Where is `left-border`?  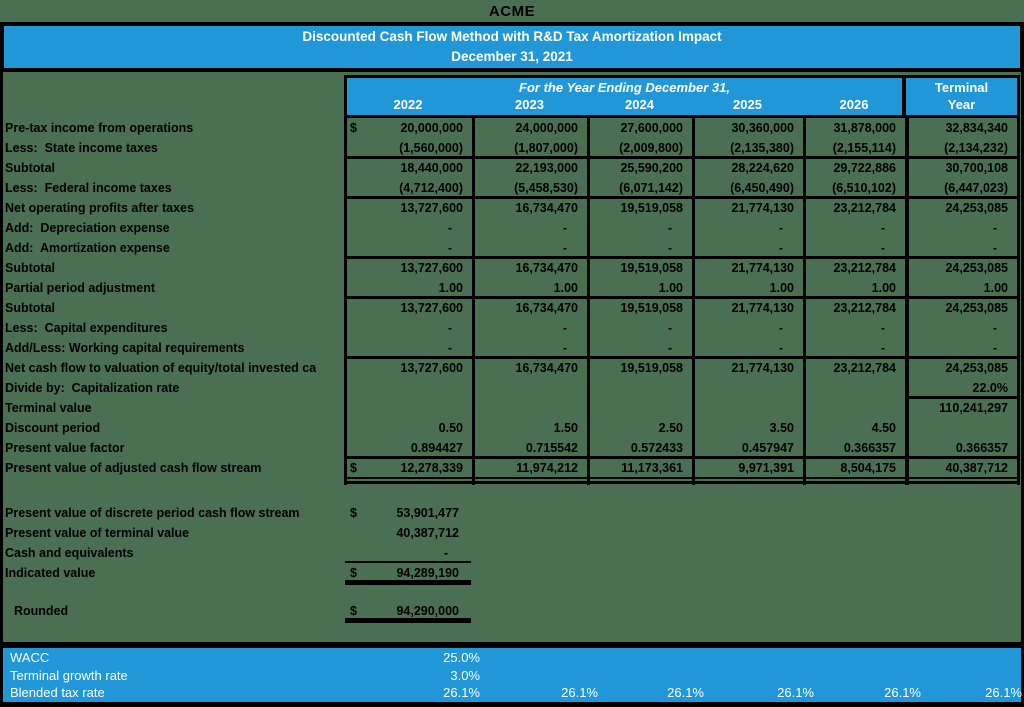
left-border is located at coordinates (1, 389).